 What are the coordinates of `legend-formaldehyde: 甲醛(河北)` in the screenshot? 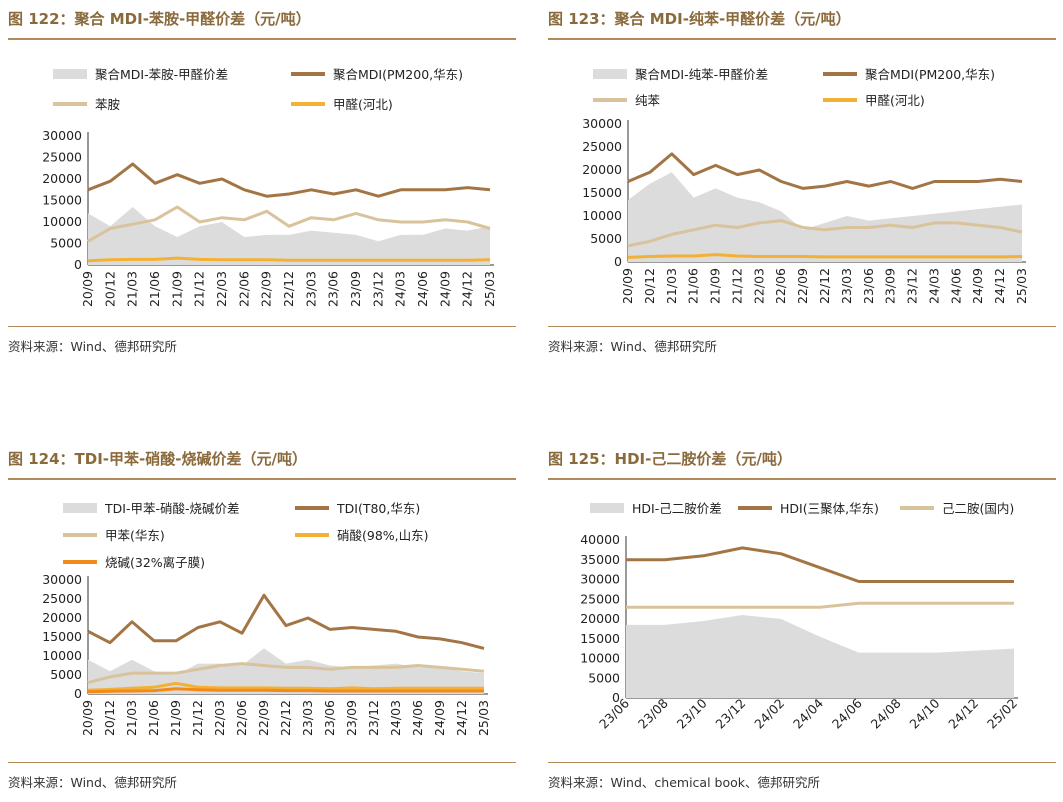 It's located at (342, 103).